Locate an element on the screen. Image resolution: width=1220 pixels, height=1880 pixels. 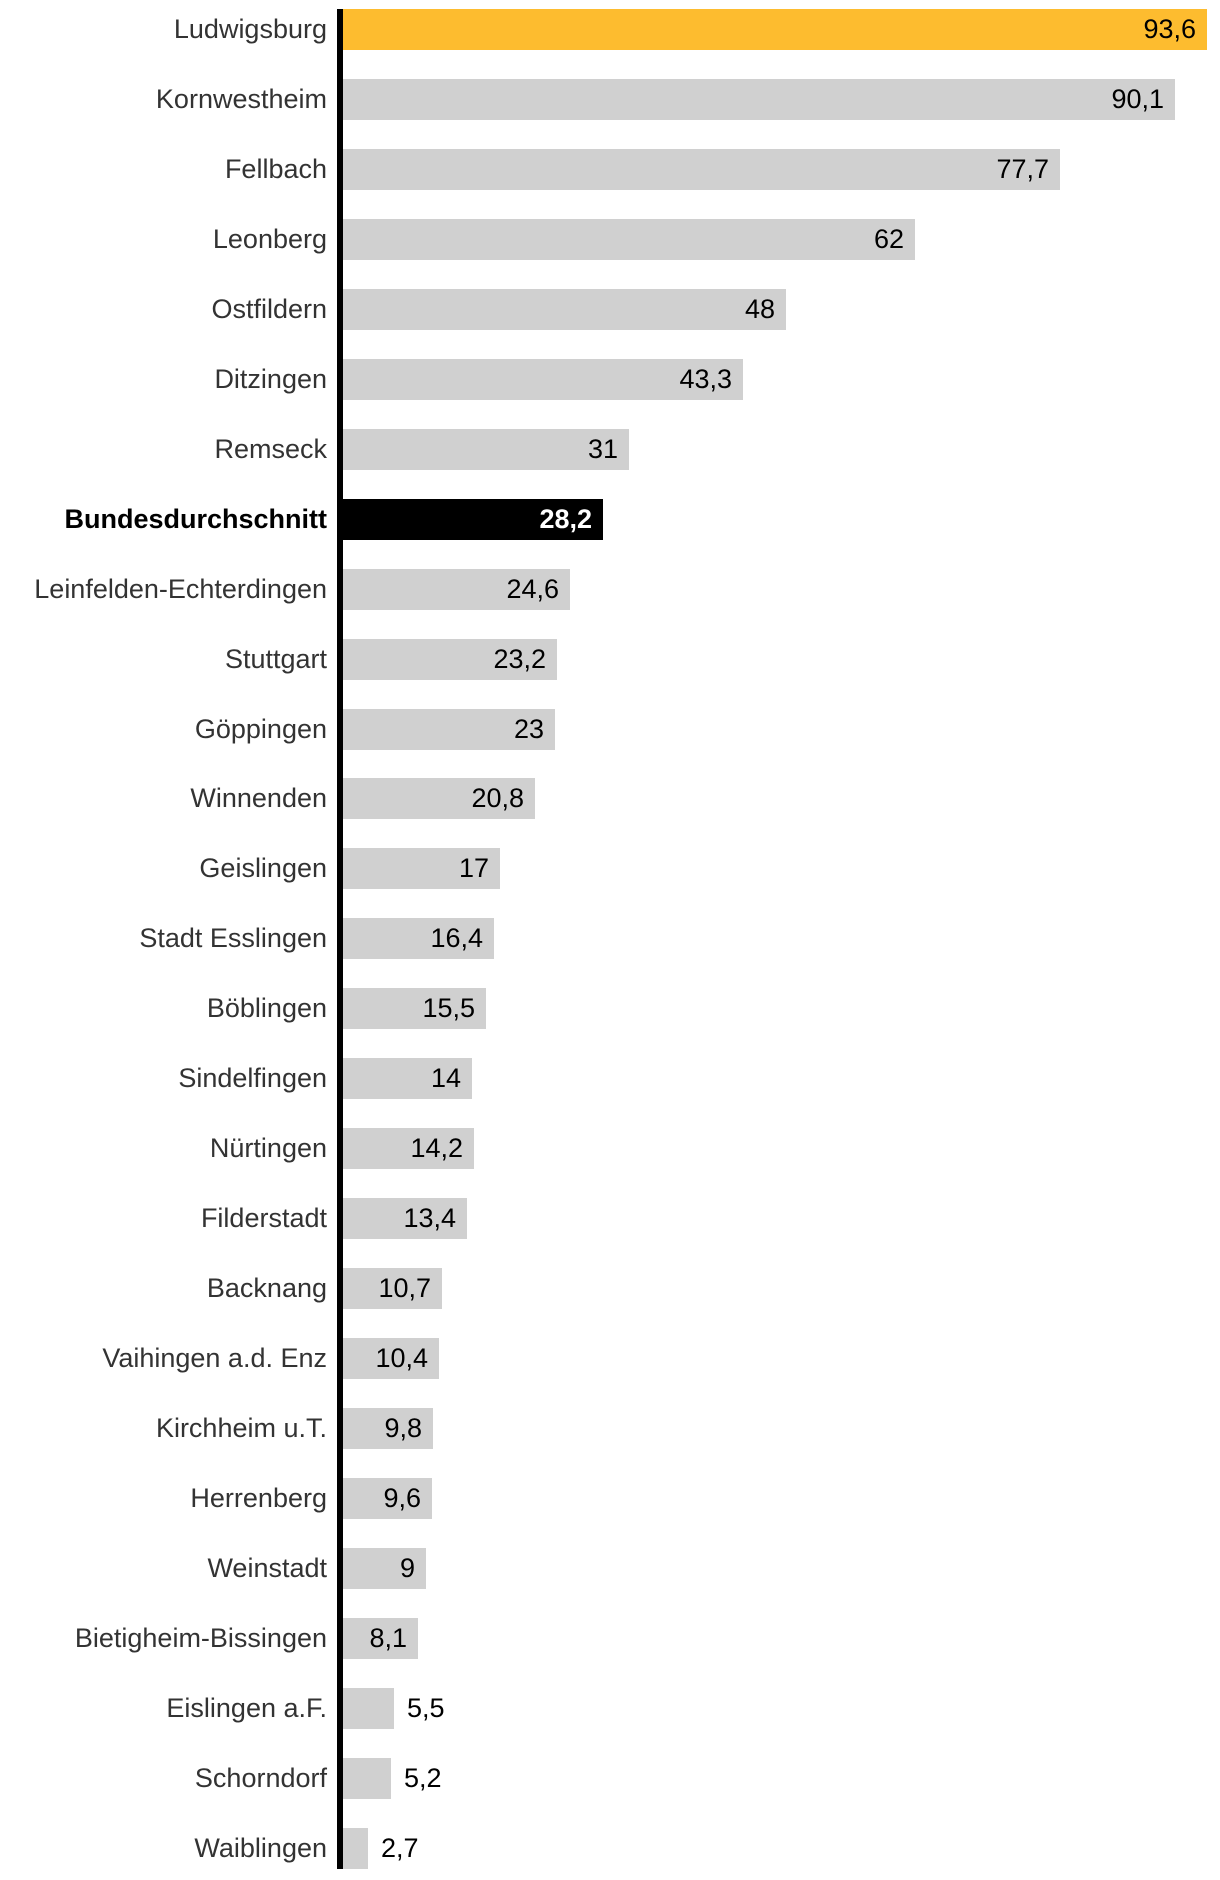
chart-row: Ostfildern 48 is located at coordinates (610, 309).